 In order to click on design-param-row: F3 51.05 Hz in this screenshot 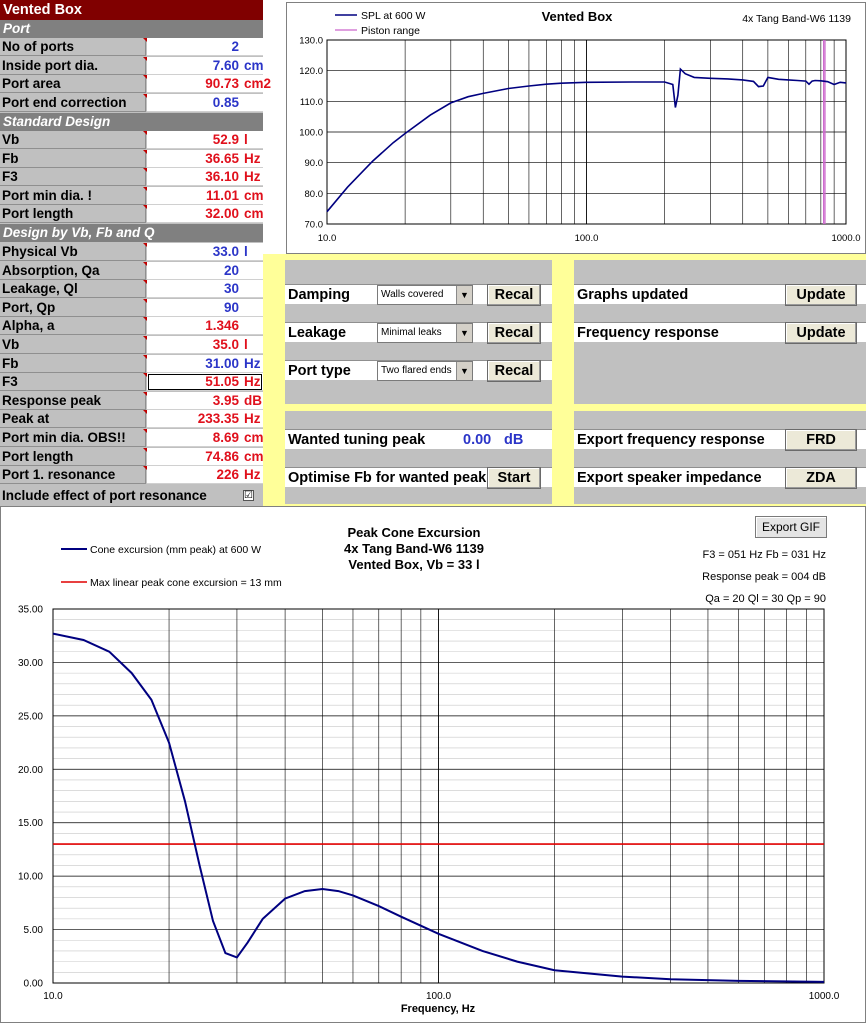, I will do `click(131, 382)`.